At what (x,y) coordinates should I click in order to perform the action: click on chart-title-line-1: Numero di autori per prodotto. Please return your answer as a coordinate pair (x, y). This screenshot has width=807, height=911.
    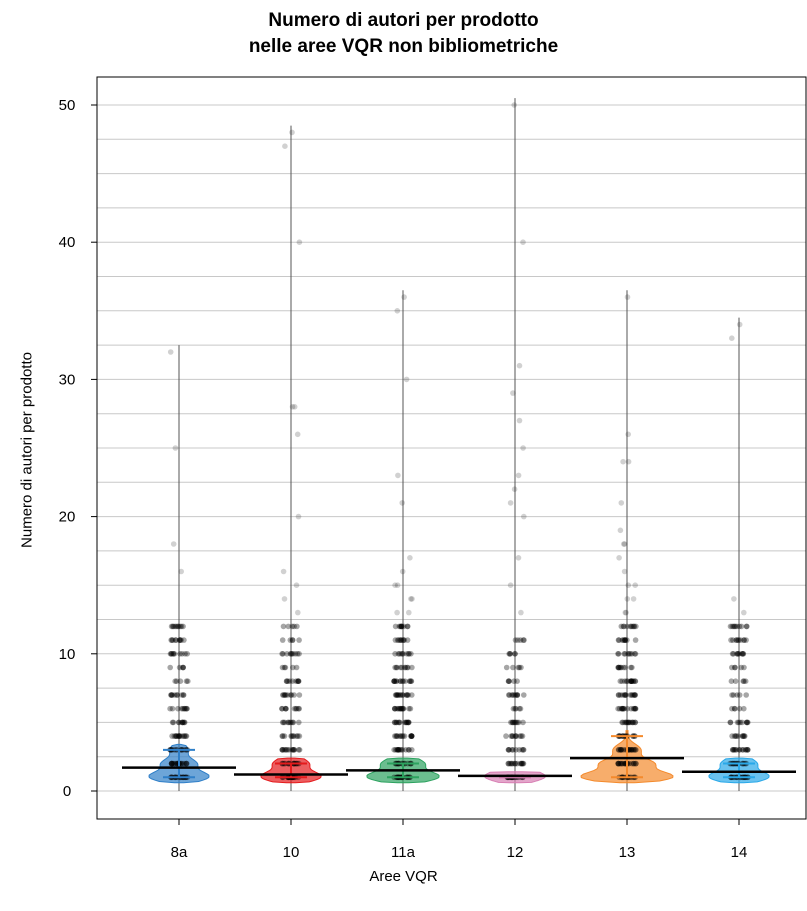
    Looking at the image, I should click on (403, 20).